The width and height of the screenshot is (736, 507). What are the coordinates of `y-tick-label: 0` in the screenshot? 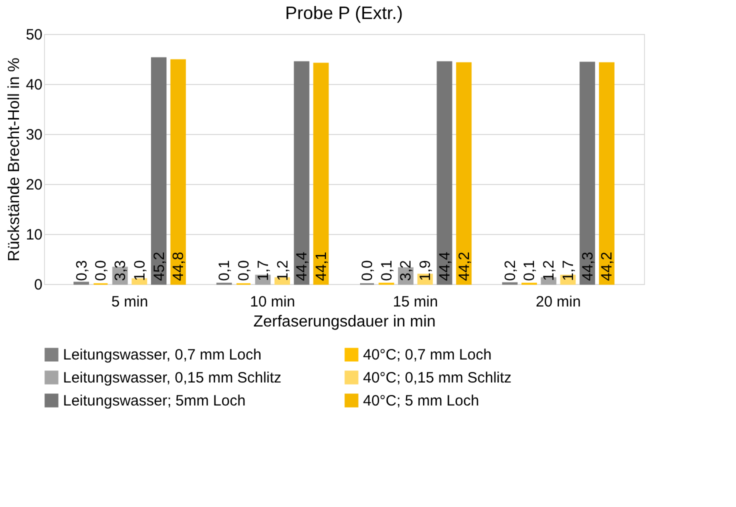 It's located at (38, 285).